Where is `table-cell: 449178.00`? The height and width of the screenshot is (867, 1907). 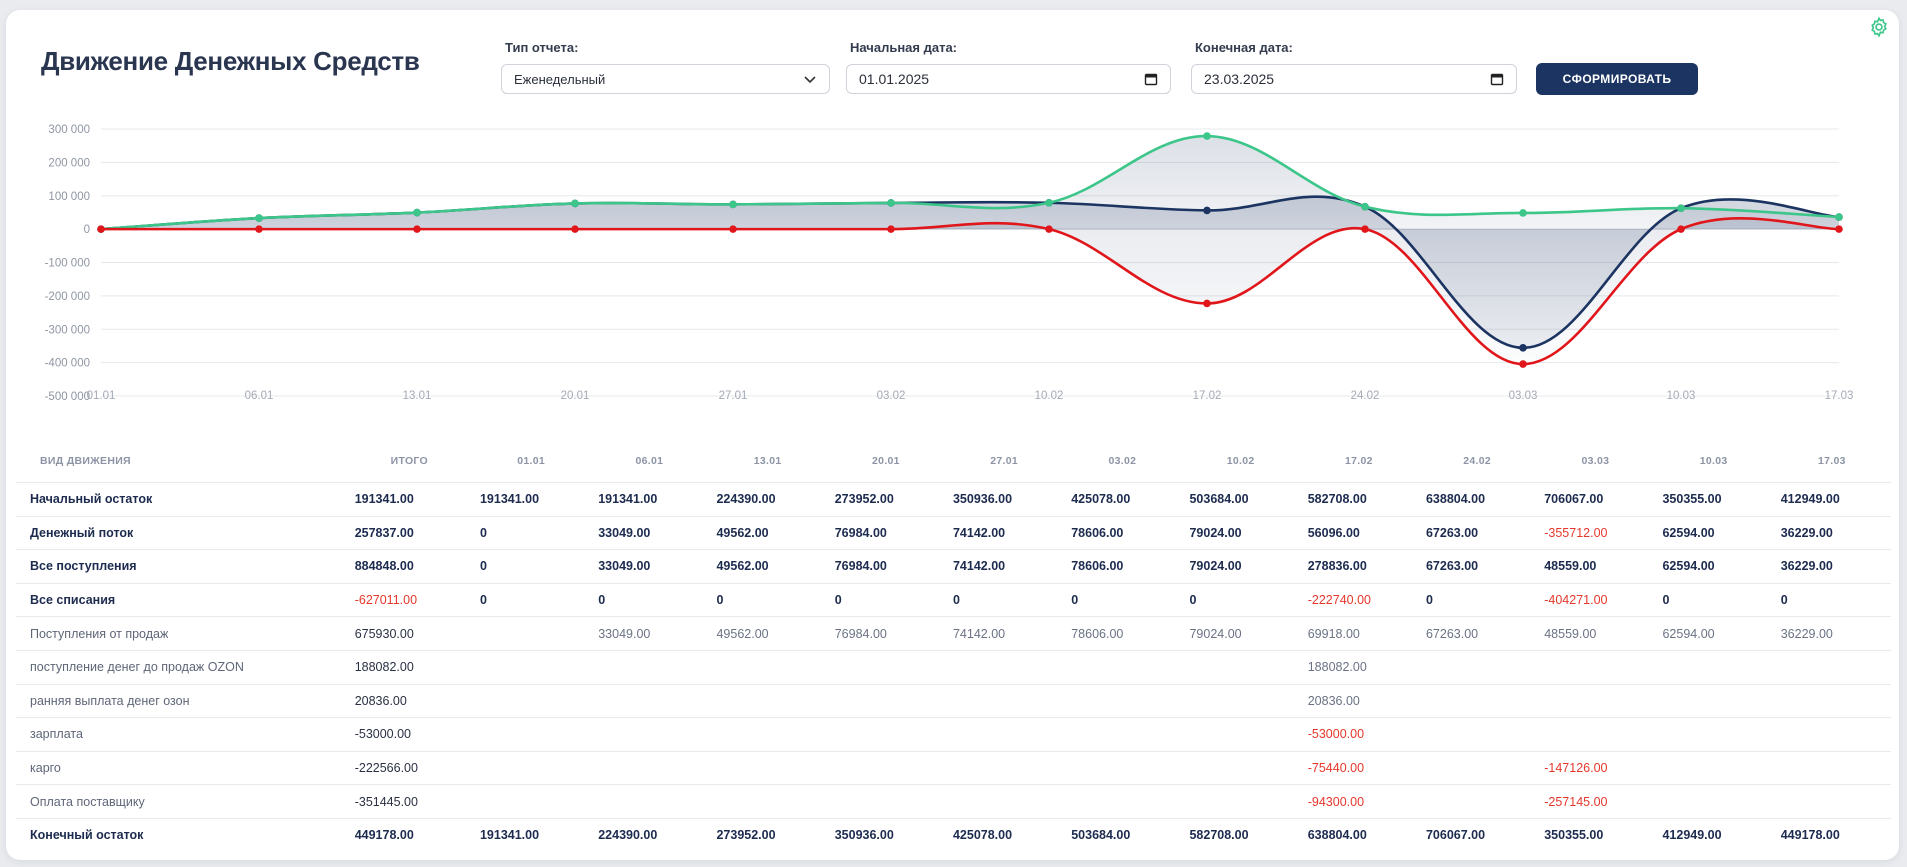
table-cell: 449178.00 is located at coordinates (1831, 834).